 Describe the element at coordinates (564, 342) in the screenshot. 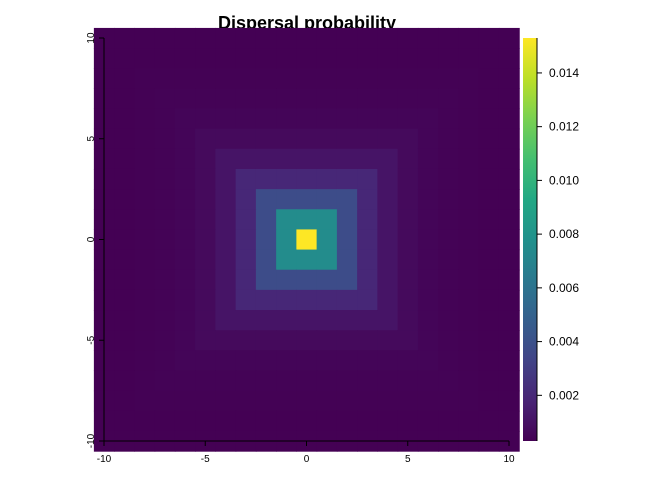

I see `colorbar-tick-label: 0.004` at that location.